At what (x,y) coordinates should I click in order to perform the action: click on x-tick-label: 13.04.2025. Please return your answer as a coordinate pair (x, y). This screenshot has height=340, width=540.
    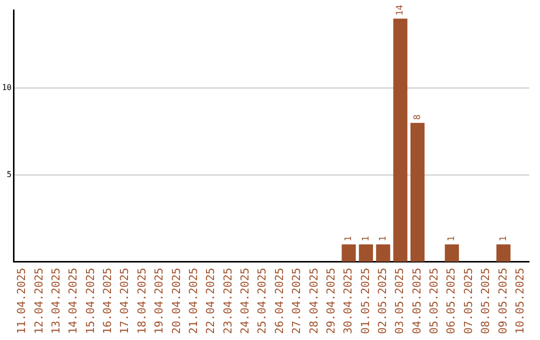
    Looking at the image, I should click on (55, 301).